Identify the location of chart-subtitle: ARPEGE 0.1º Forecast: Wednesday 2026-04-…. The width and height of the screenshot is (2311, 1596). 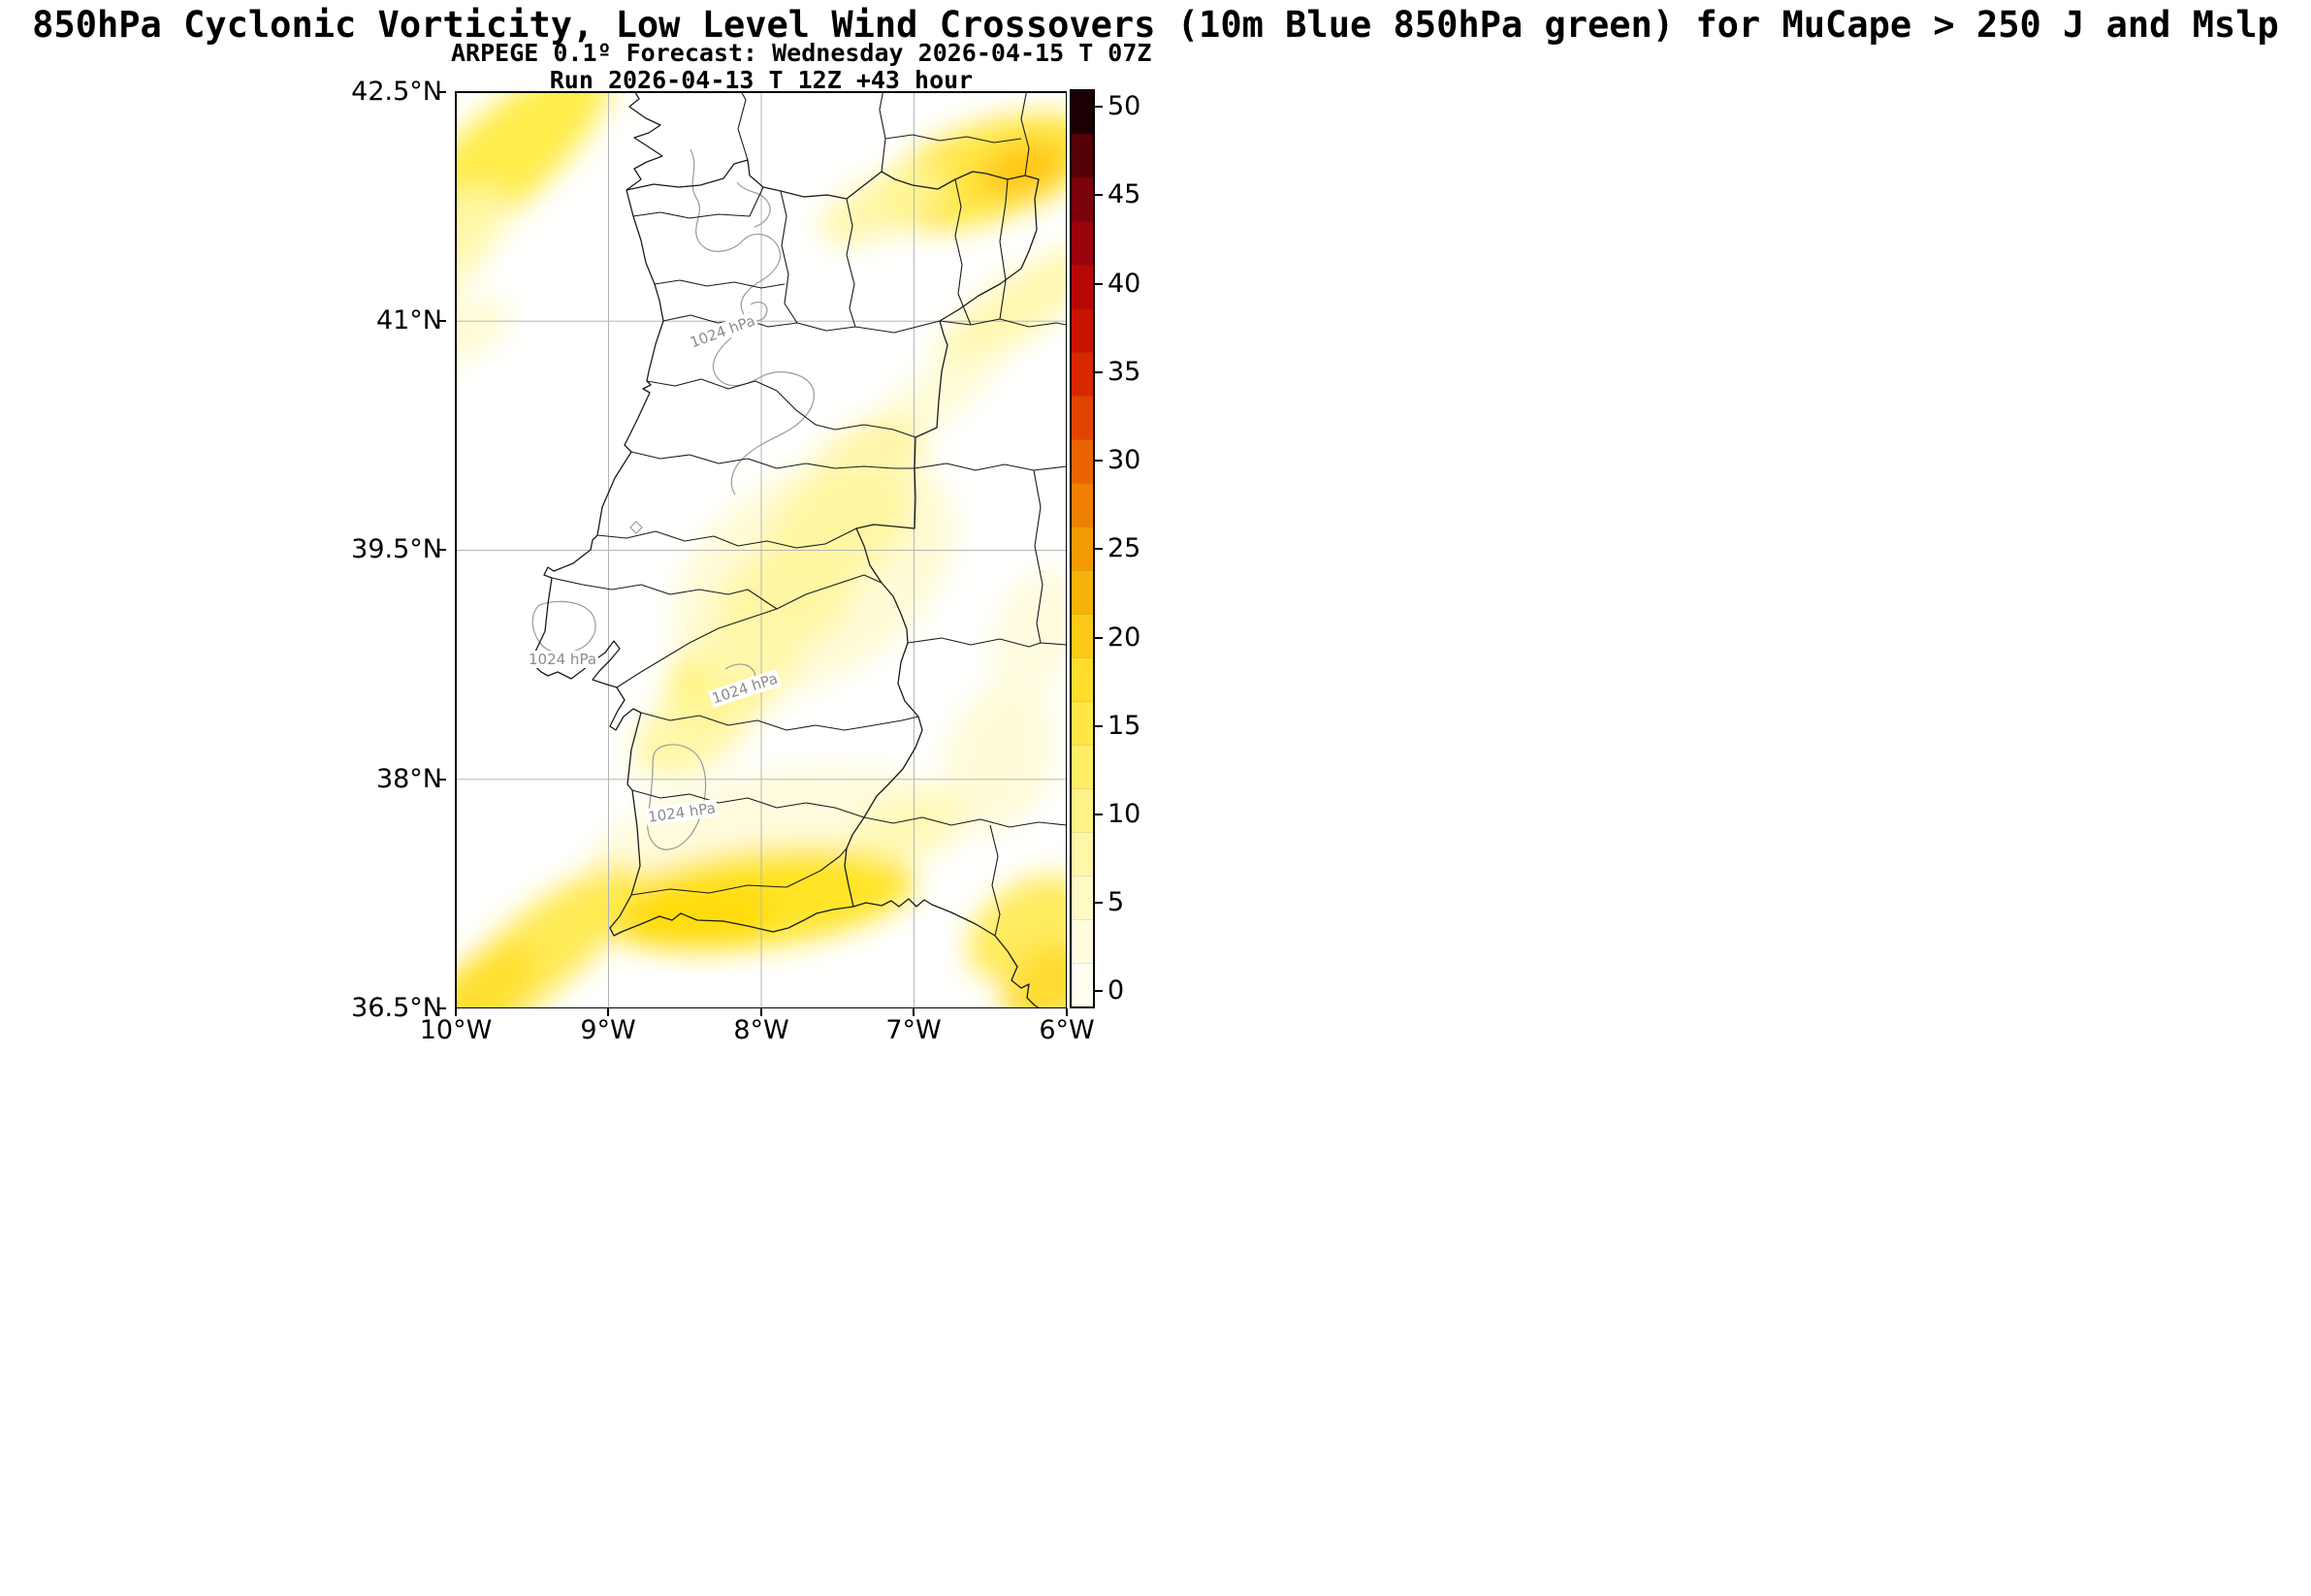
(802, 53).